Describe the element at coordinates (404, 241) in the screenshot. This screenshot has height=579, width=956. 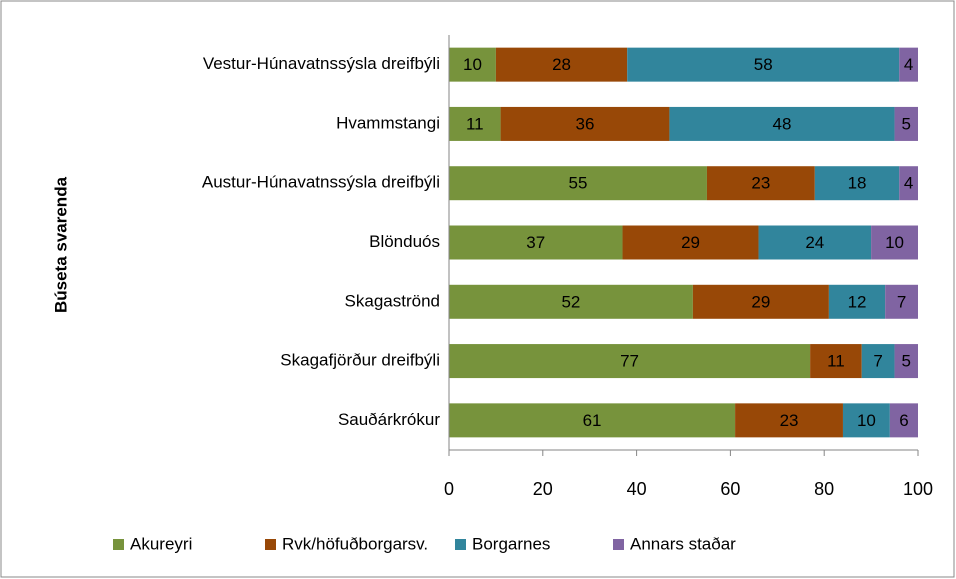
I see `y-tick-label: Blönduós` at that location.